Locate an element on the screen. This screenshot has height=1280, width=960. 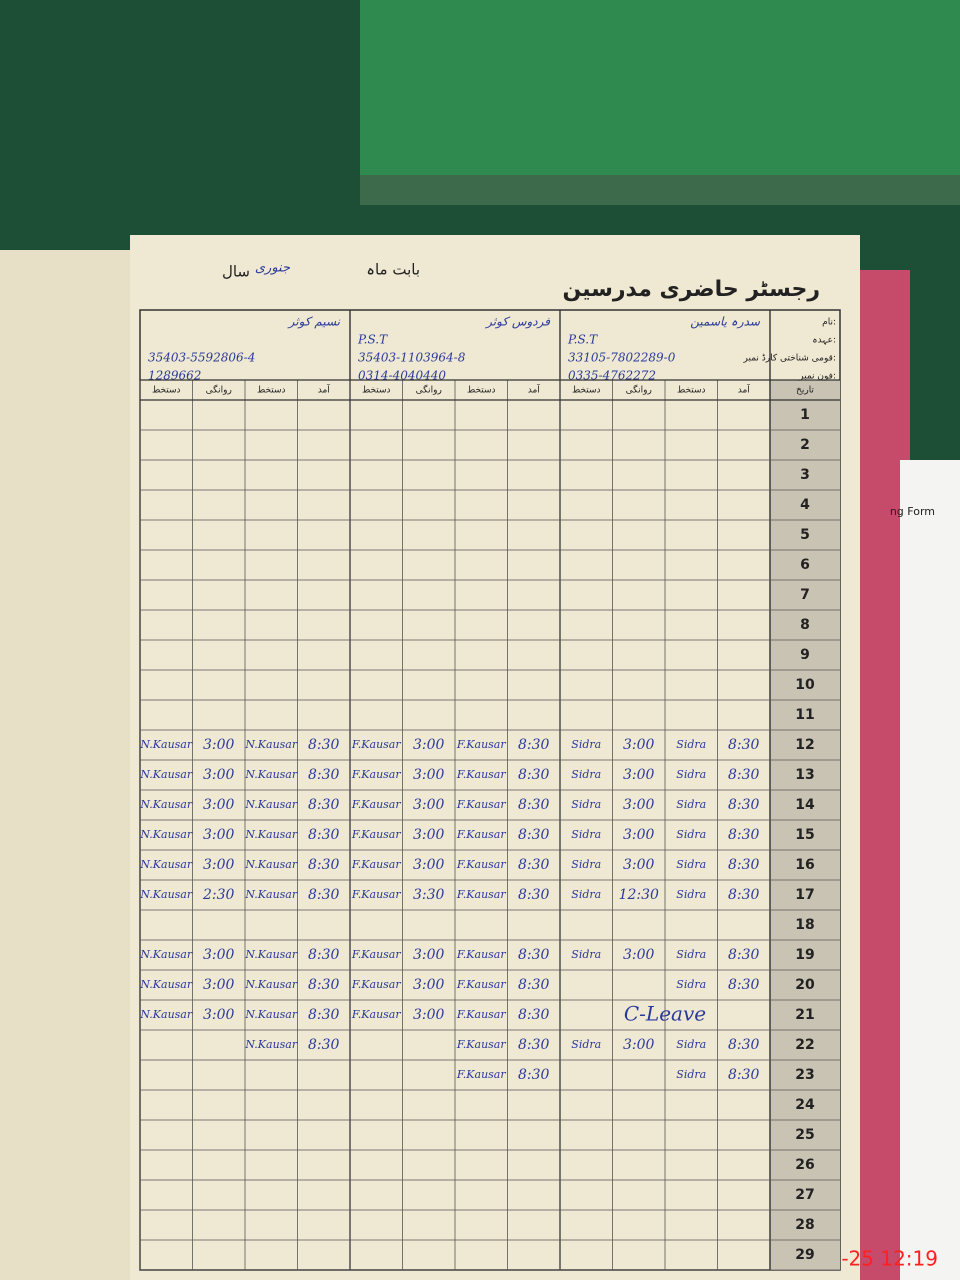
date: 8 is located at coordinates (805, 625).